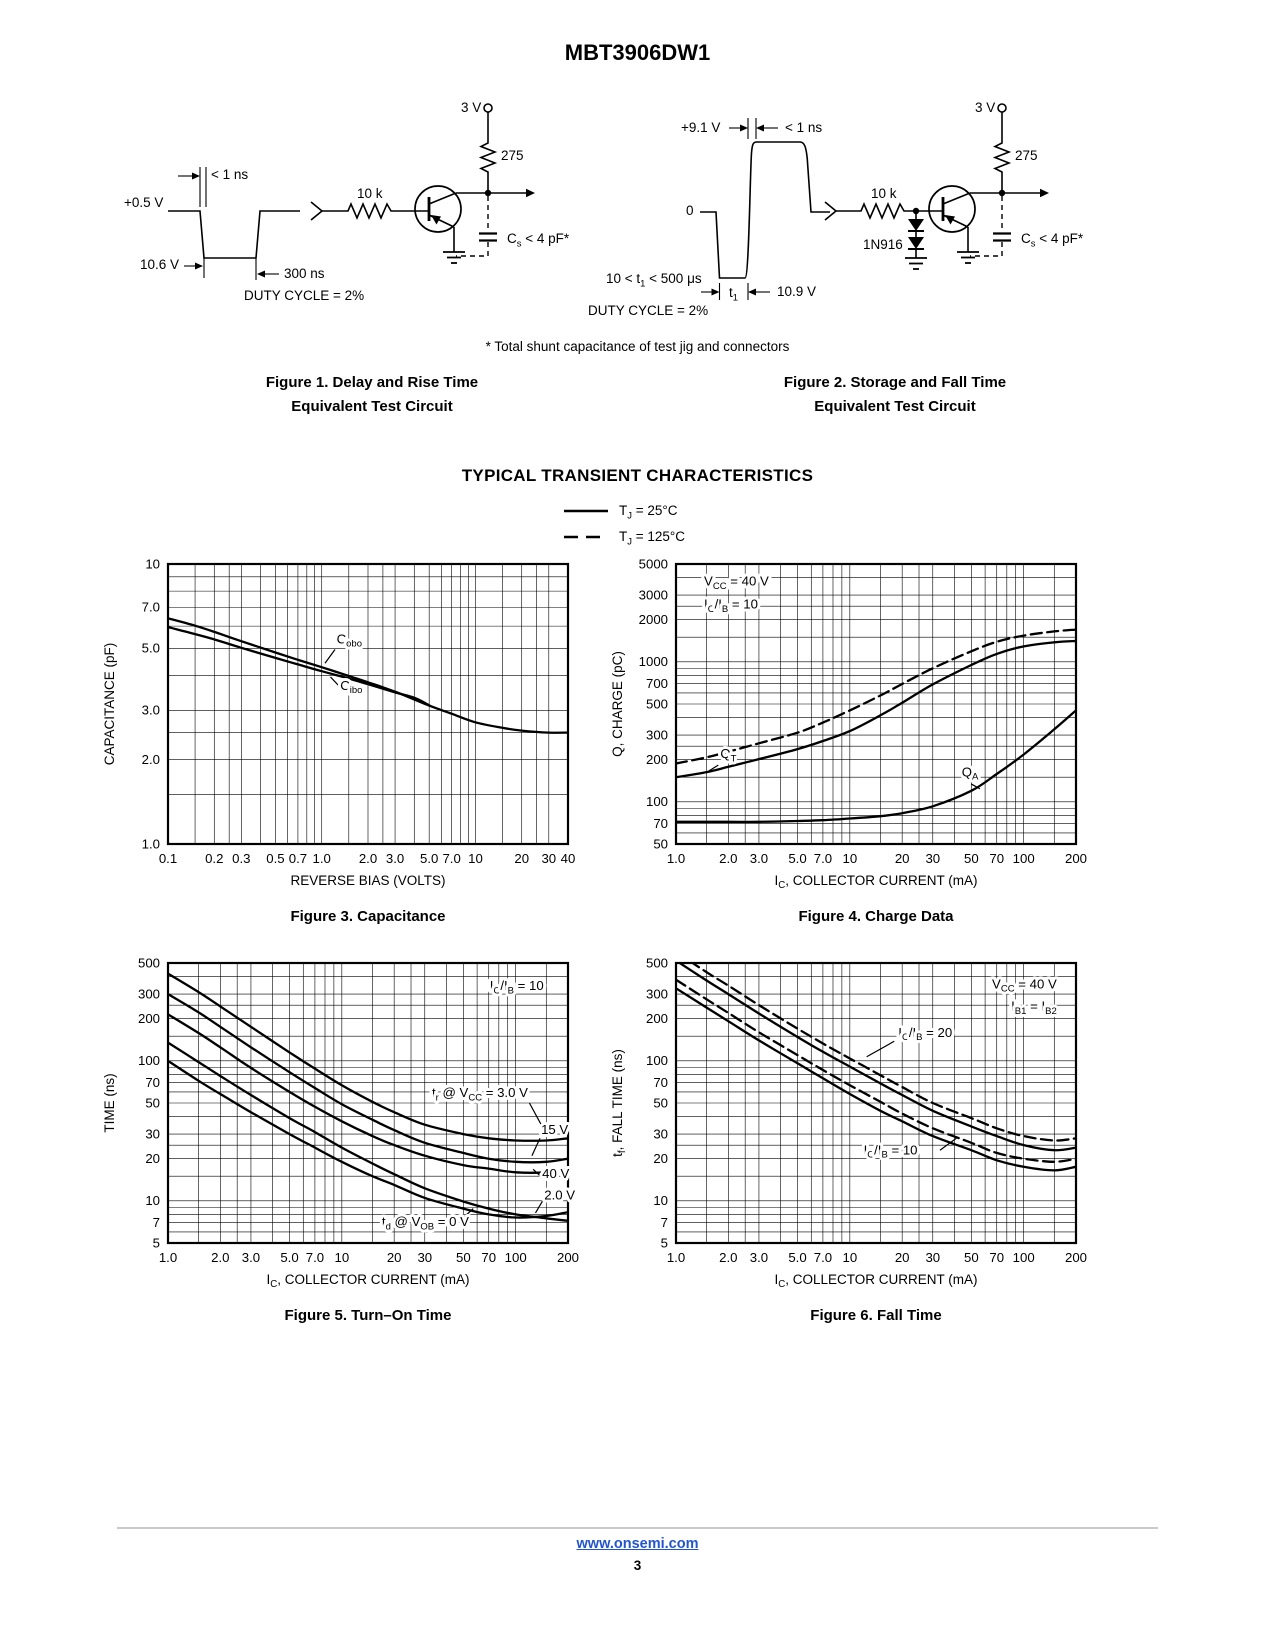 The image size is (1275, 1650). What do you see at coordinates (876, 1079) in the screenshot?
I see `curve-ic-ib-10-25c` at bounding box center [876, 1079].